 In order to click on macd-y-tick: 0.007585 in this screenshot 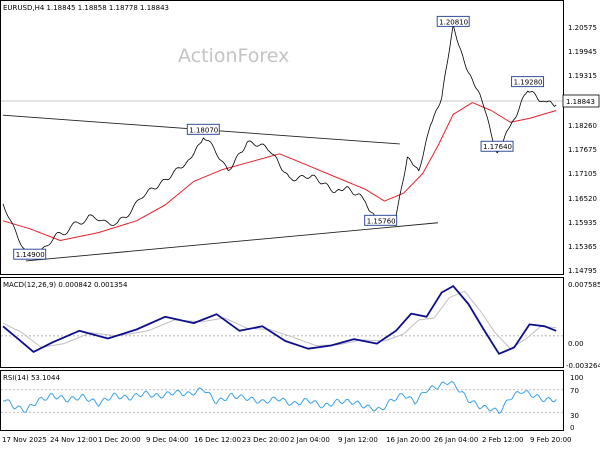, I will do `click(584, 285)`.